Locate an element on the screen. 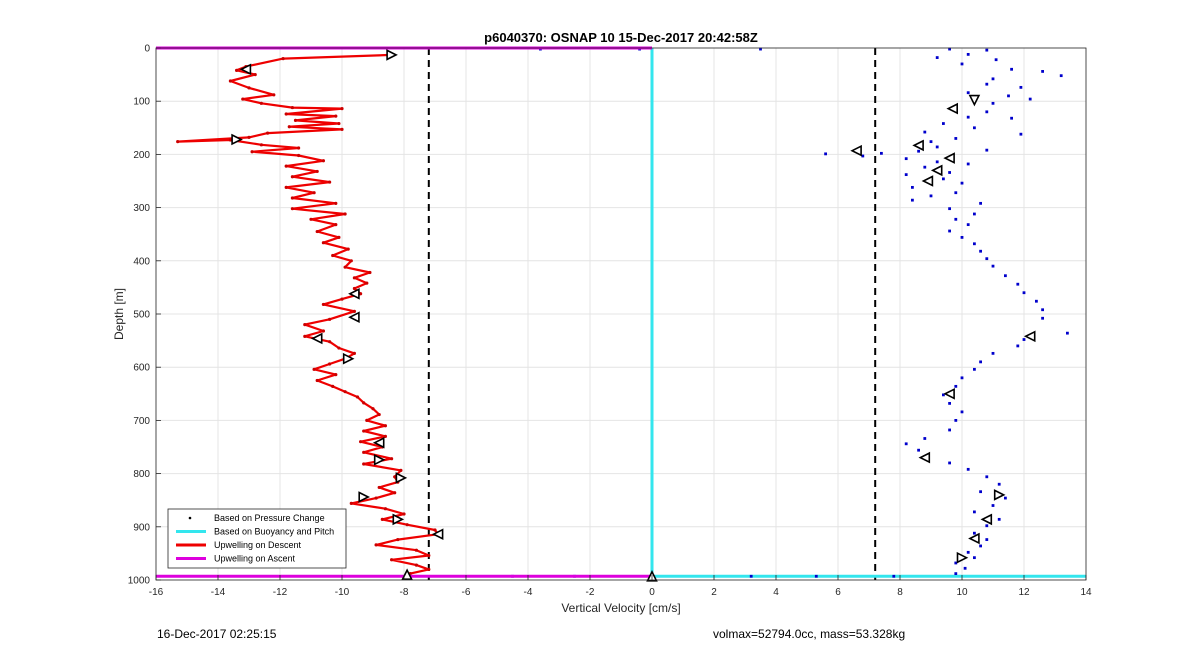  y-axis-label: Depth [m] is located at coordinates (119, 314).